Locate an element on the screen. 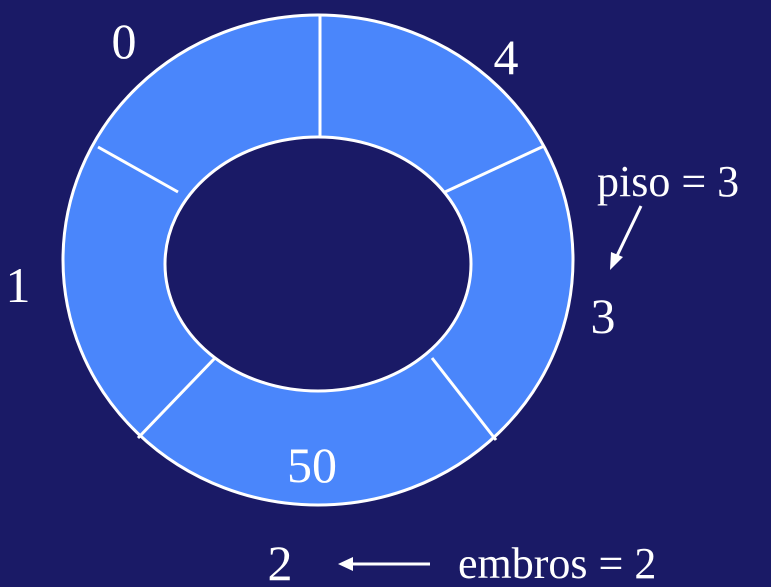 The height and width of the screenshot is (587, 771). slot-index-2: 2 is located at coordinates (280, 561).